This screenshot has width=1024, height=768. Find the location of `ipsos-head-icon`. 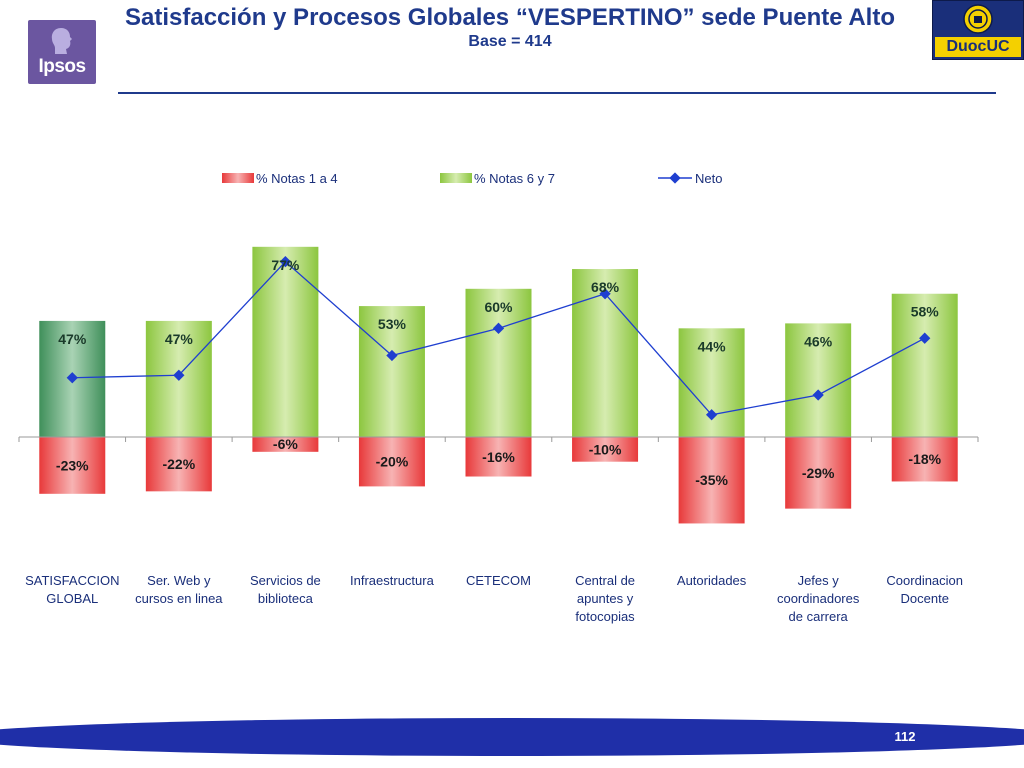

ipsos-head-icon is located at coordinates (61, 41).